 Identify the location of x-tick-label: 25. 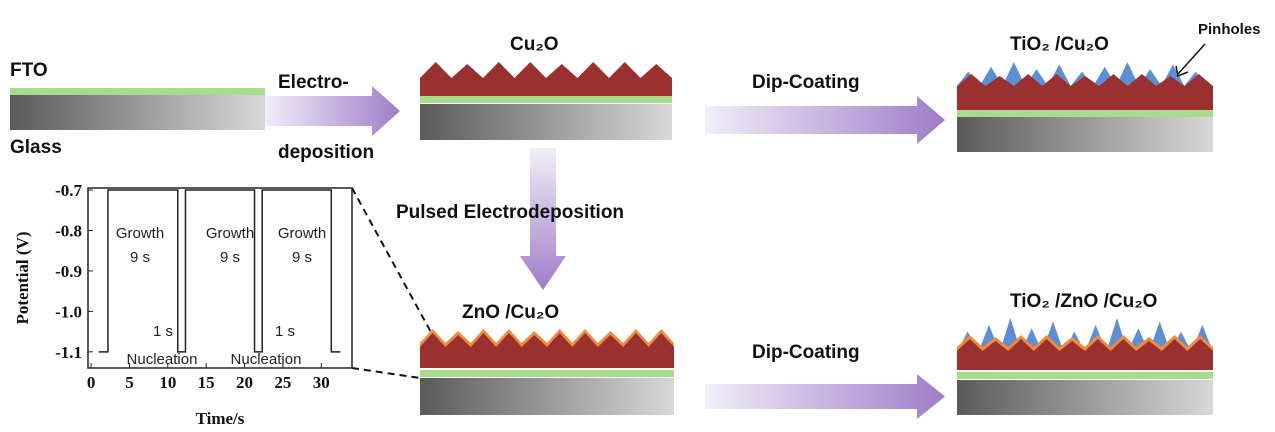
(282, 382).